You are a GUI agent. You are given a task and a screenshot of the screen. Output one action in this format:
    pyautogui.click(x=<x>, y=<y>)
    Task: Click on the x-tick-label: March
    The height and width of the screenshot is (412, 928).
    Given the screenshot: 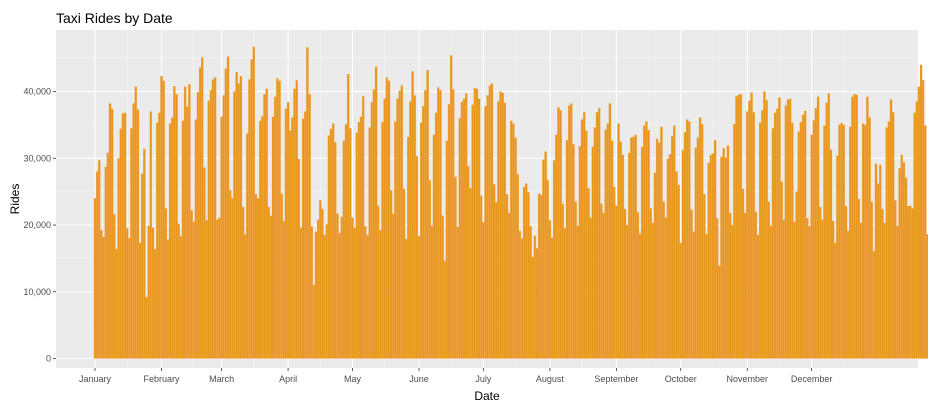 What is the action you would take?
    pyautogui.click(x=221, y=379)
    